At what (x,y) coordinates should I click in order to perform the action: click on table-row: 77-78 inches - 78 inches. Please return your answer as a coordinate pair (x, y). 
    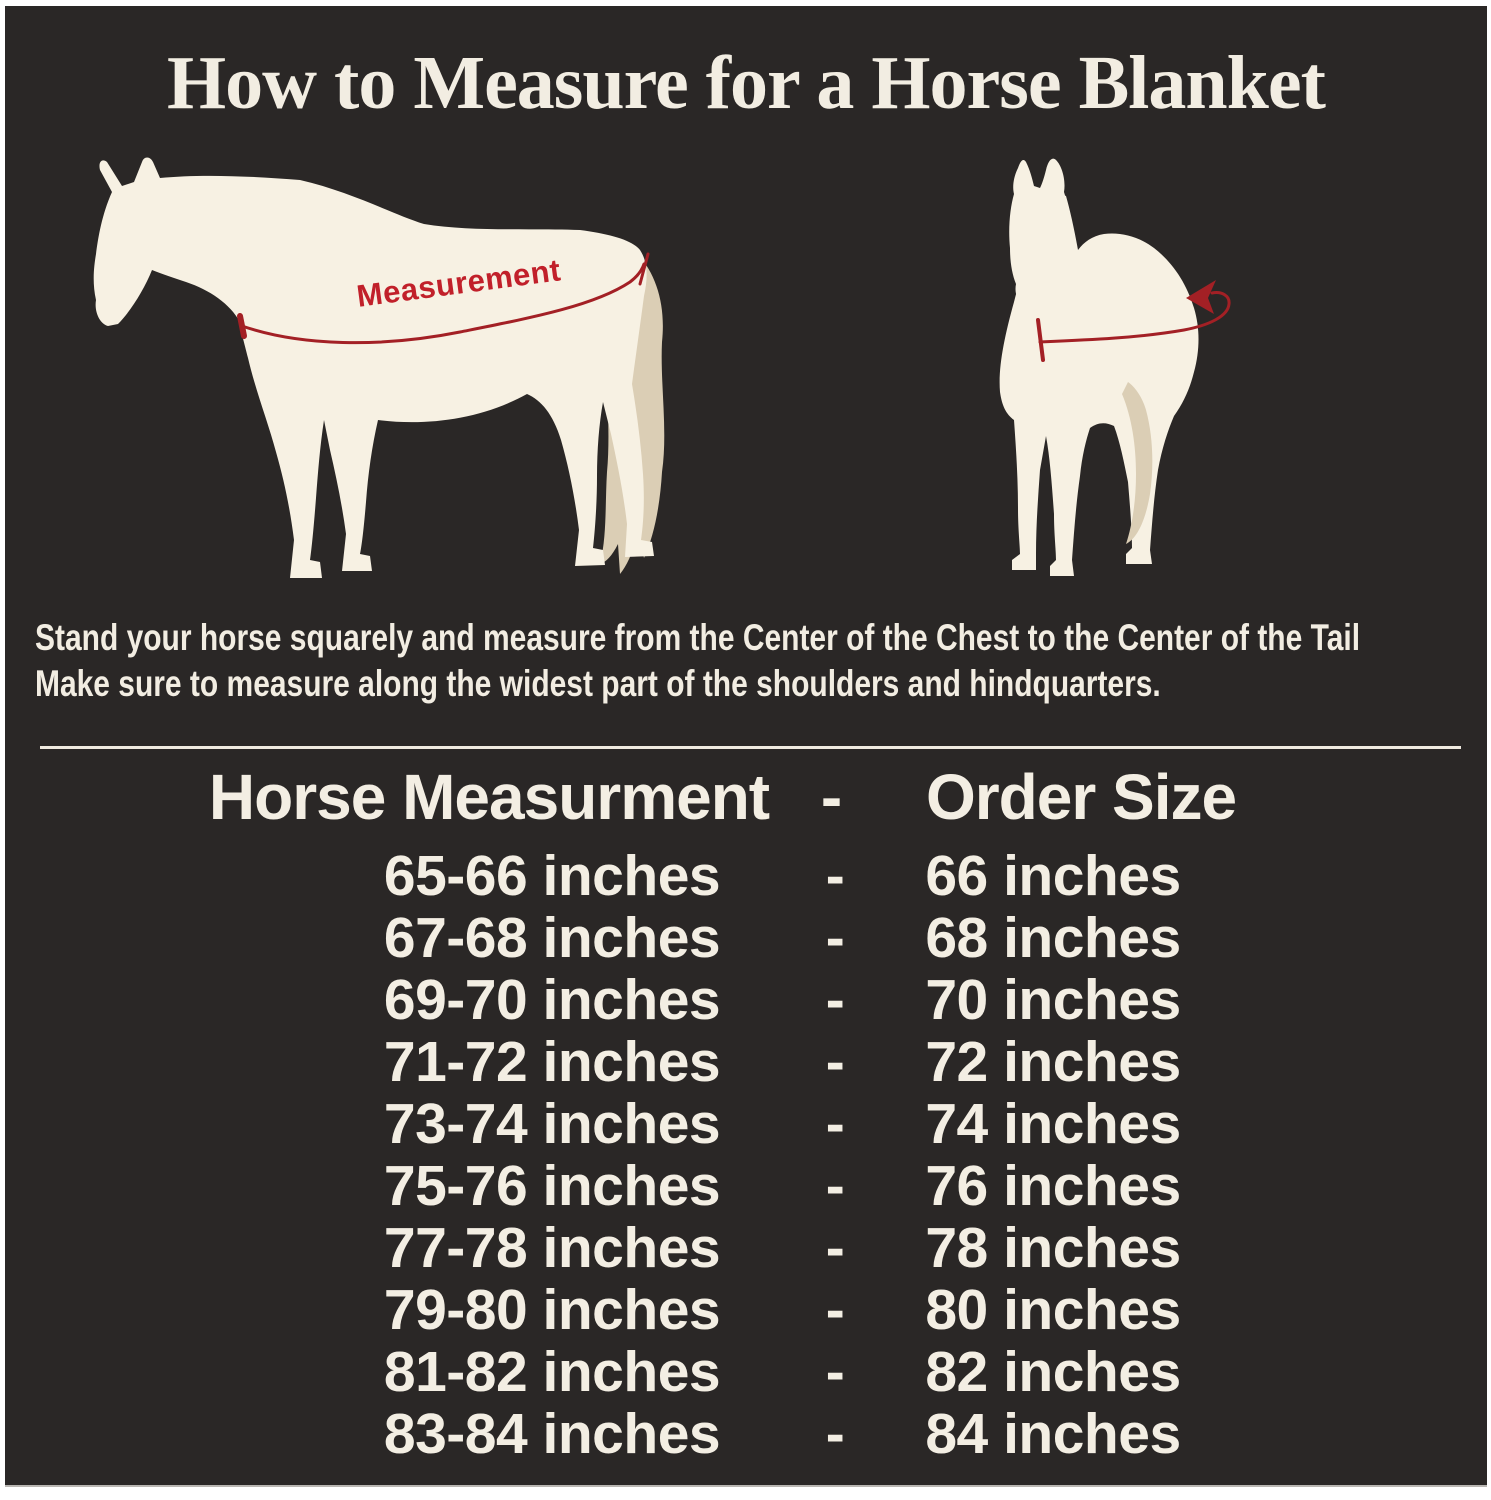
    Looking at the image, I should click on (746, 1248).